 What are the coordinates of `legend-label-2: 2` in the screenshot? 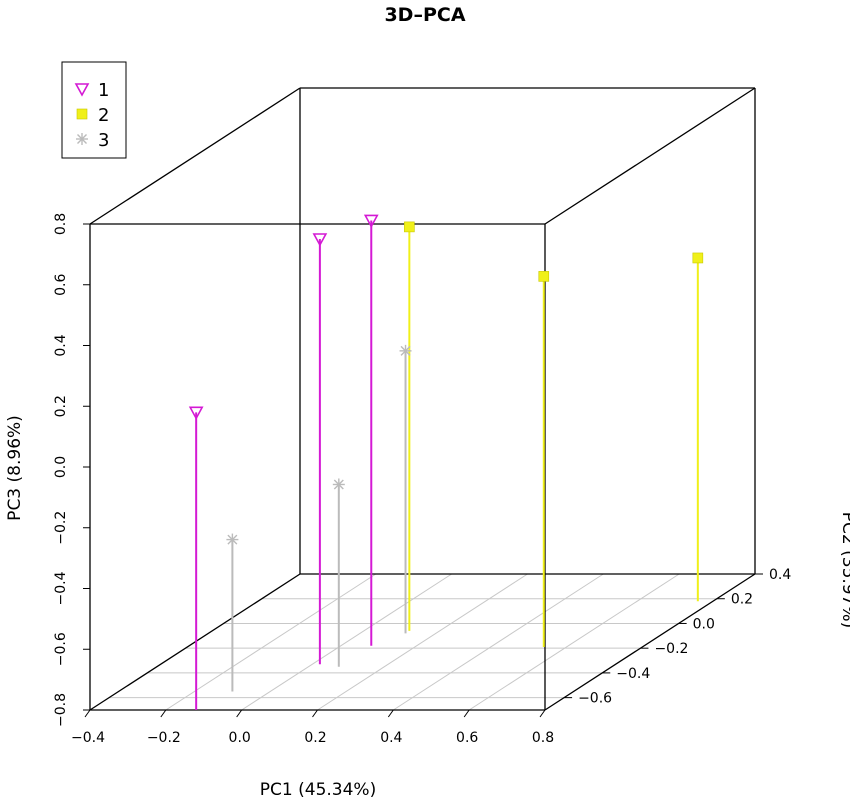 It's located at (103, 115).